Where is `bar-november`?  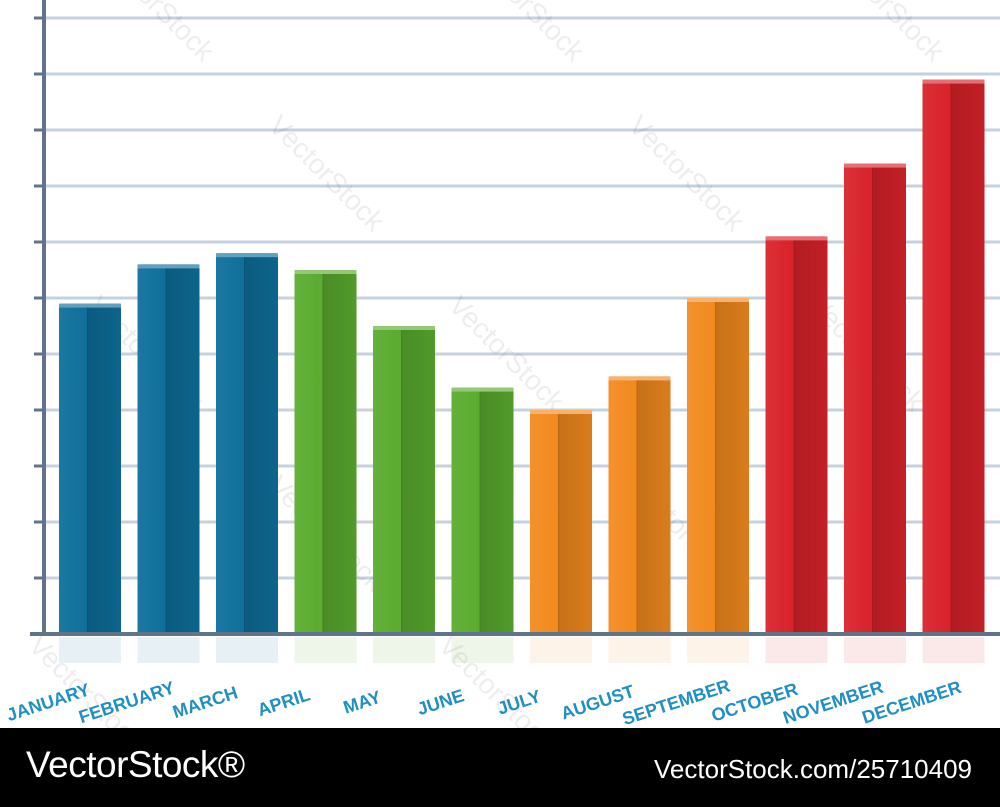 bar-november is located at coordinates (875, 413).